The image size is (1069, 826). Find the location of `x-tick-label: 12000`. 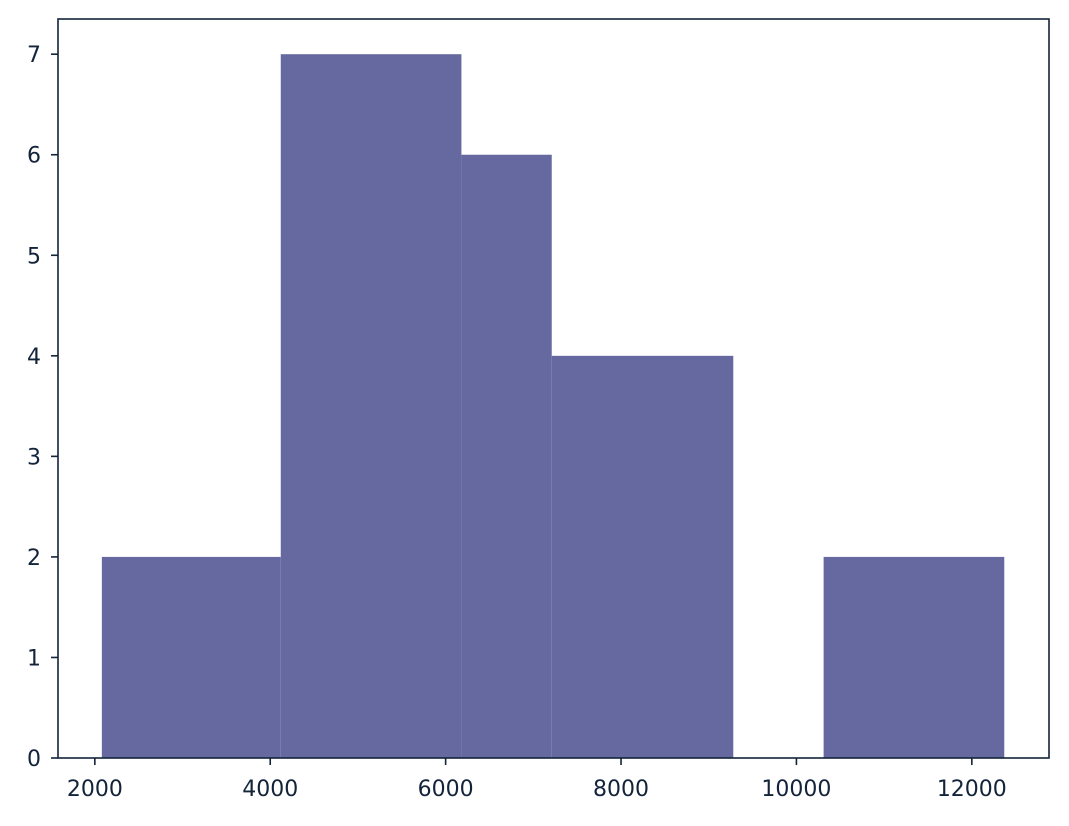

x-tick-label: 12000 is located at coordinates (972, 789).